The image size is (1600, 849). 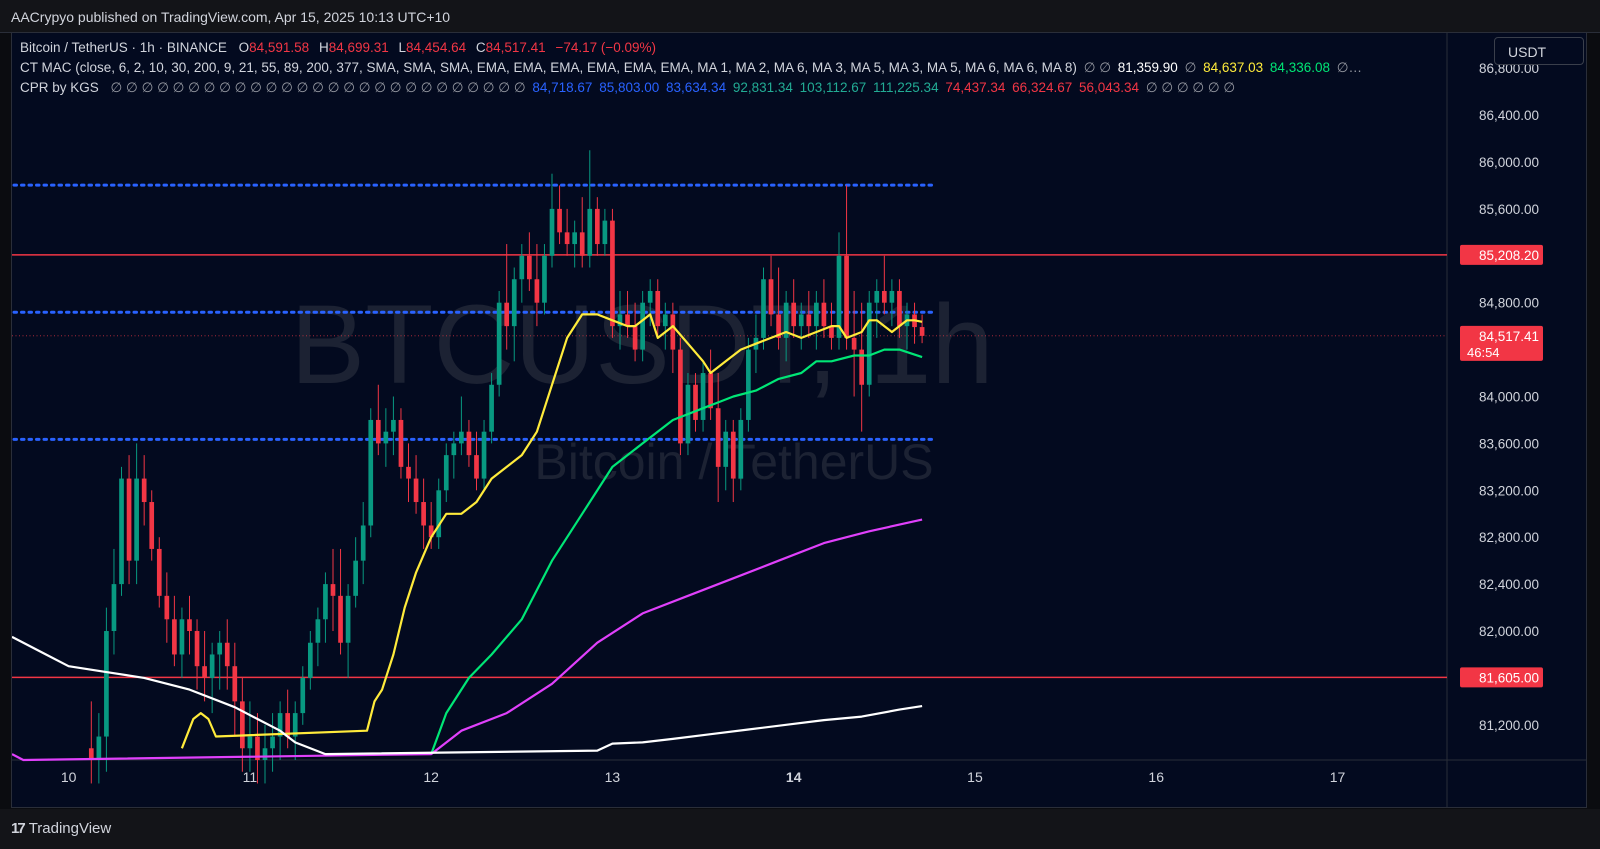 I want to click on low-label: L, so click(x=402, y=47).